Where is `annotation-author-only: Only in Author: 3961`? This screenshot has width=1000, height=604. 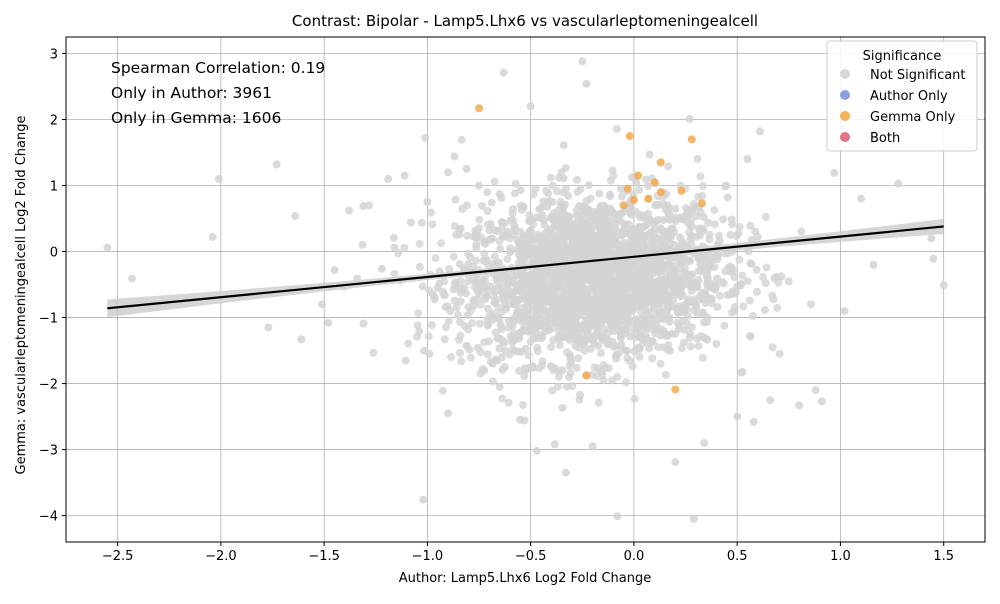
annotation-author-only: Only in Author: 3961 is located at coordinates (191, 93).